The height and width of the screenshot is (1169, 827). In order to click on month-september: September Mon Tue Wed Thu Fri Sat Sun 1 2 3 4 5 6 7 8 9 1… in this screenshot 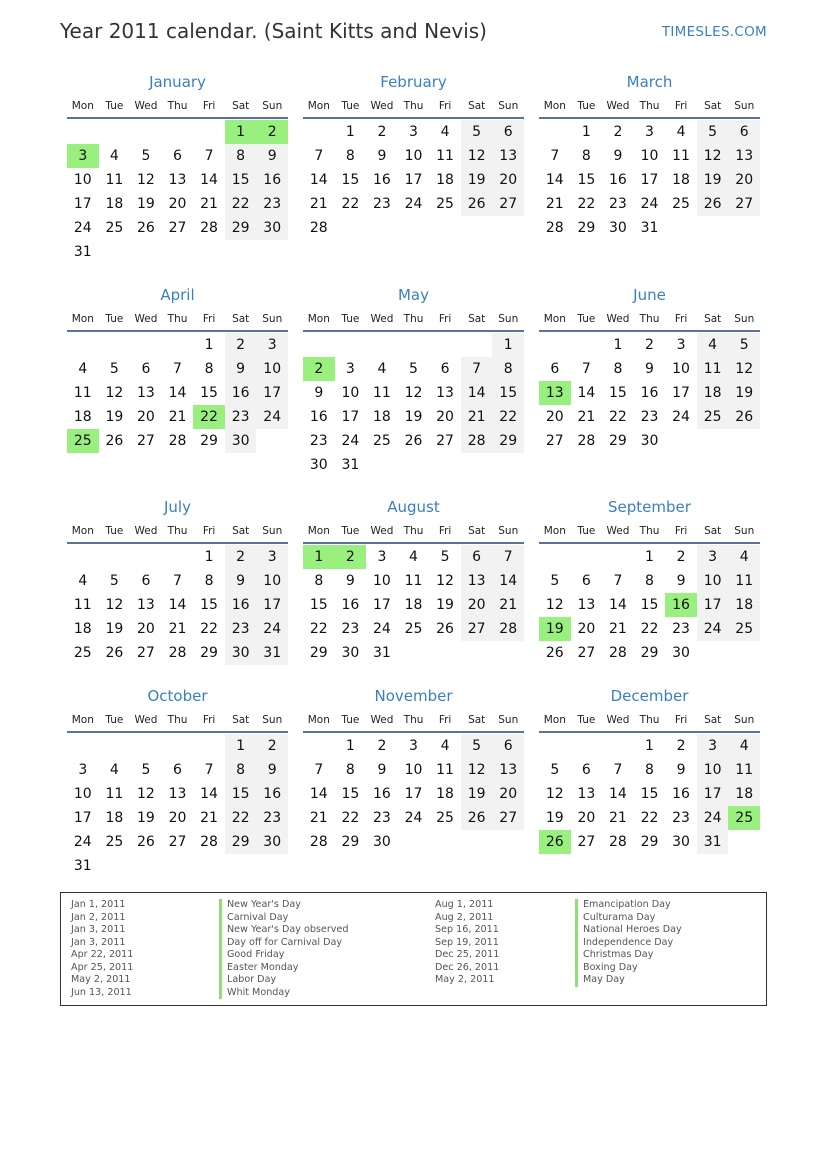, I will do `click(649, 580)`.